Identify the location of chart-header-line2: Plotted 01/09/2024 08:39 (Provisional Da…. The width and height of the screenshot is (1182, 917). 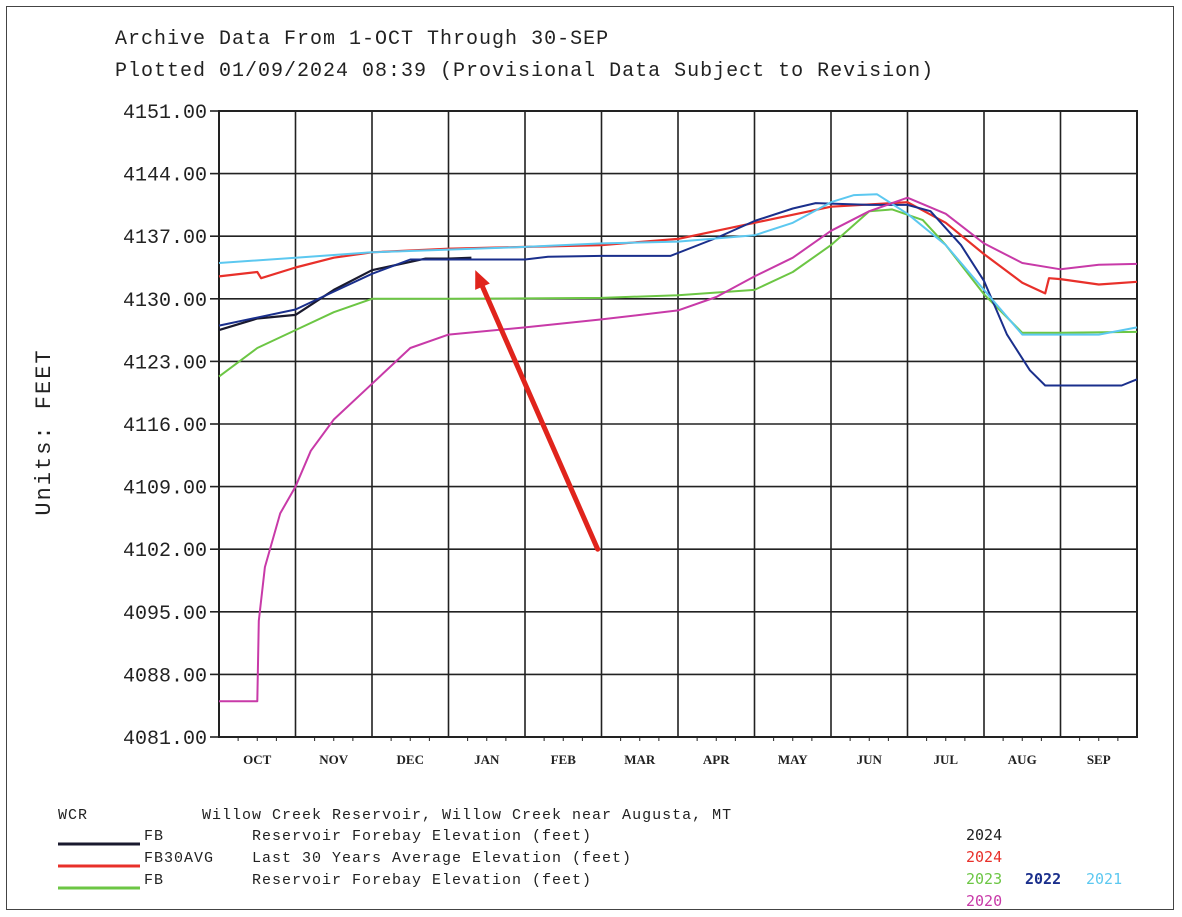
(524, 71).